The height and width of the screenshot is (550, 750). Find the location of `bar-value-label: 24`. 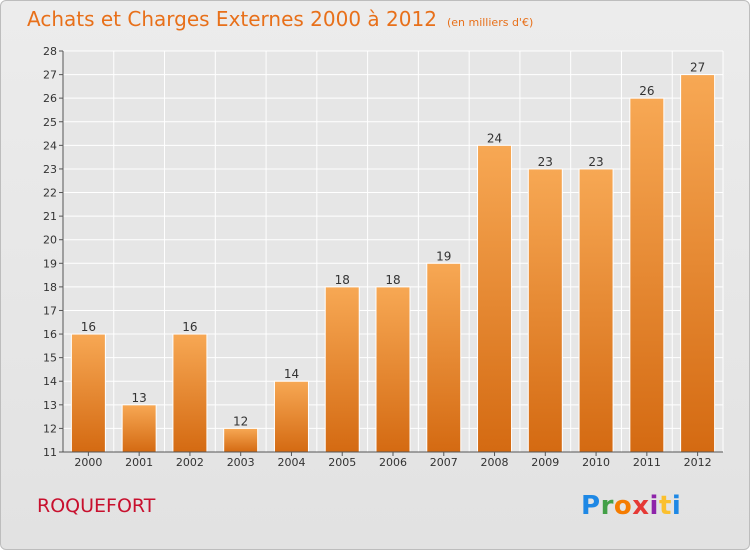

bar-value-label: 24 is located at coordinates (494, 138).